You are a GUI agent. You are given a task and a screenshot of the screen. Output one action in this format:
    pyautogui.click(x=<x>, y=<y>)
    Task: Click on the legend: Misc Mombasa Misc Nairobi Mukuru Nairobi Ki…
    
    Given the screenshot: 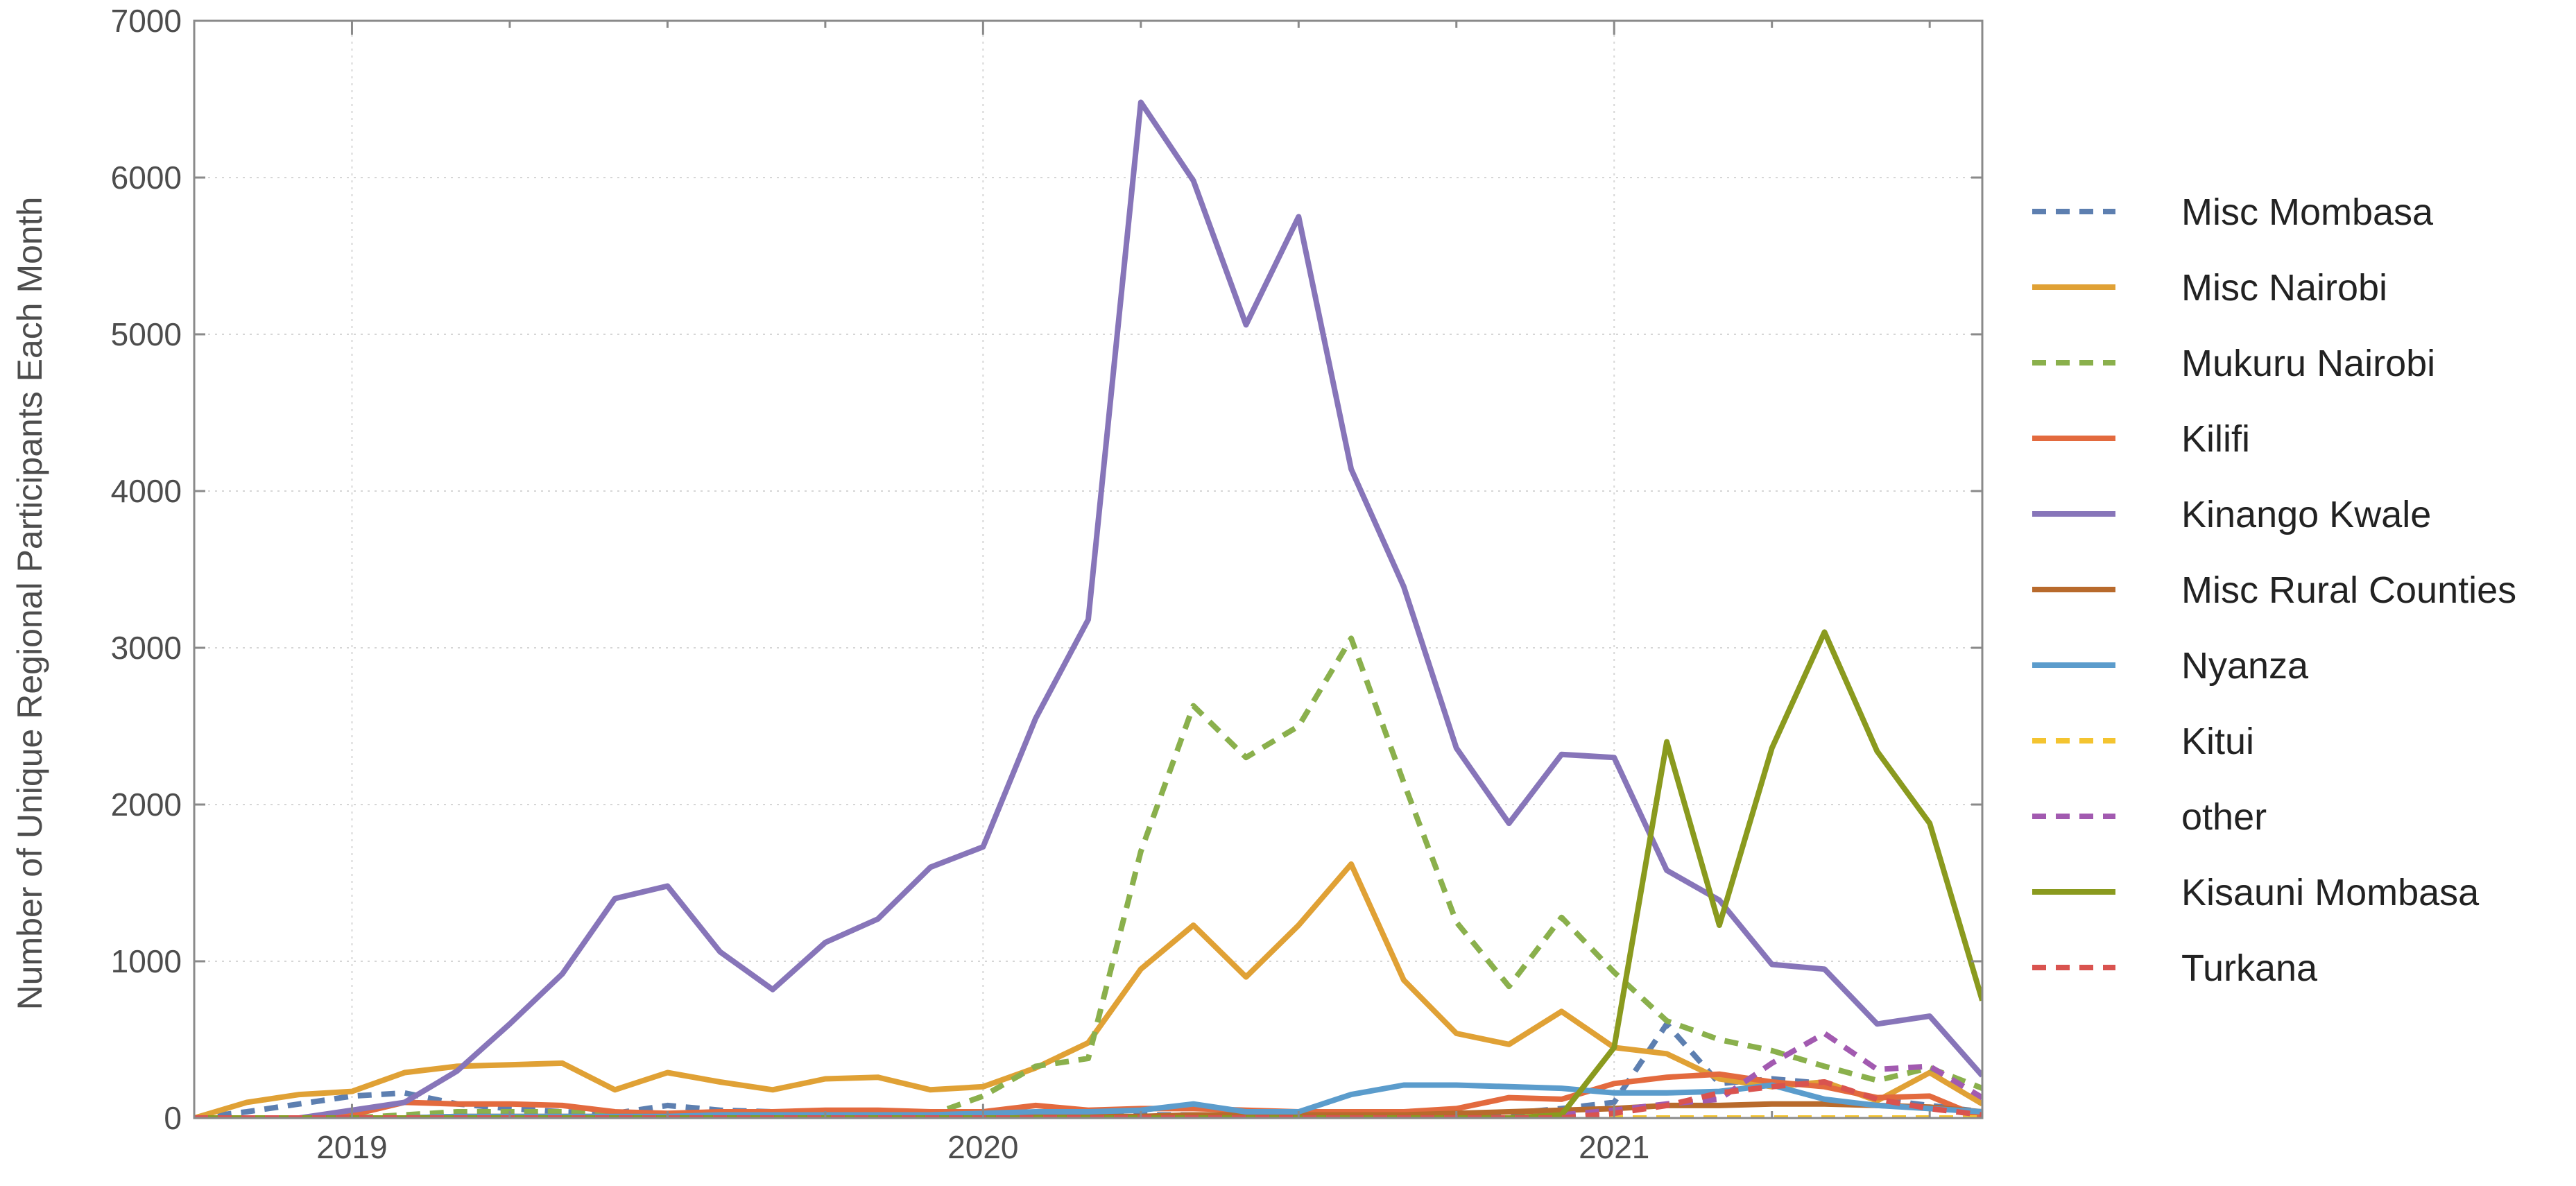 What is the action you would take?
    pyautogui.click(x=2274, y=590)
    